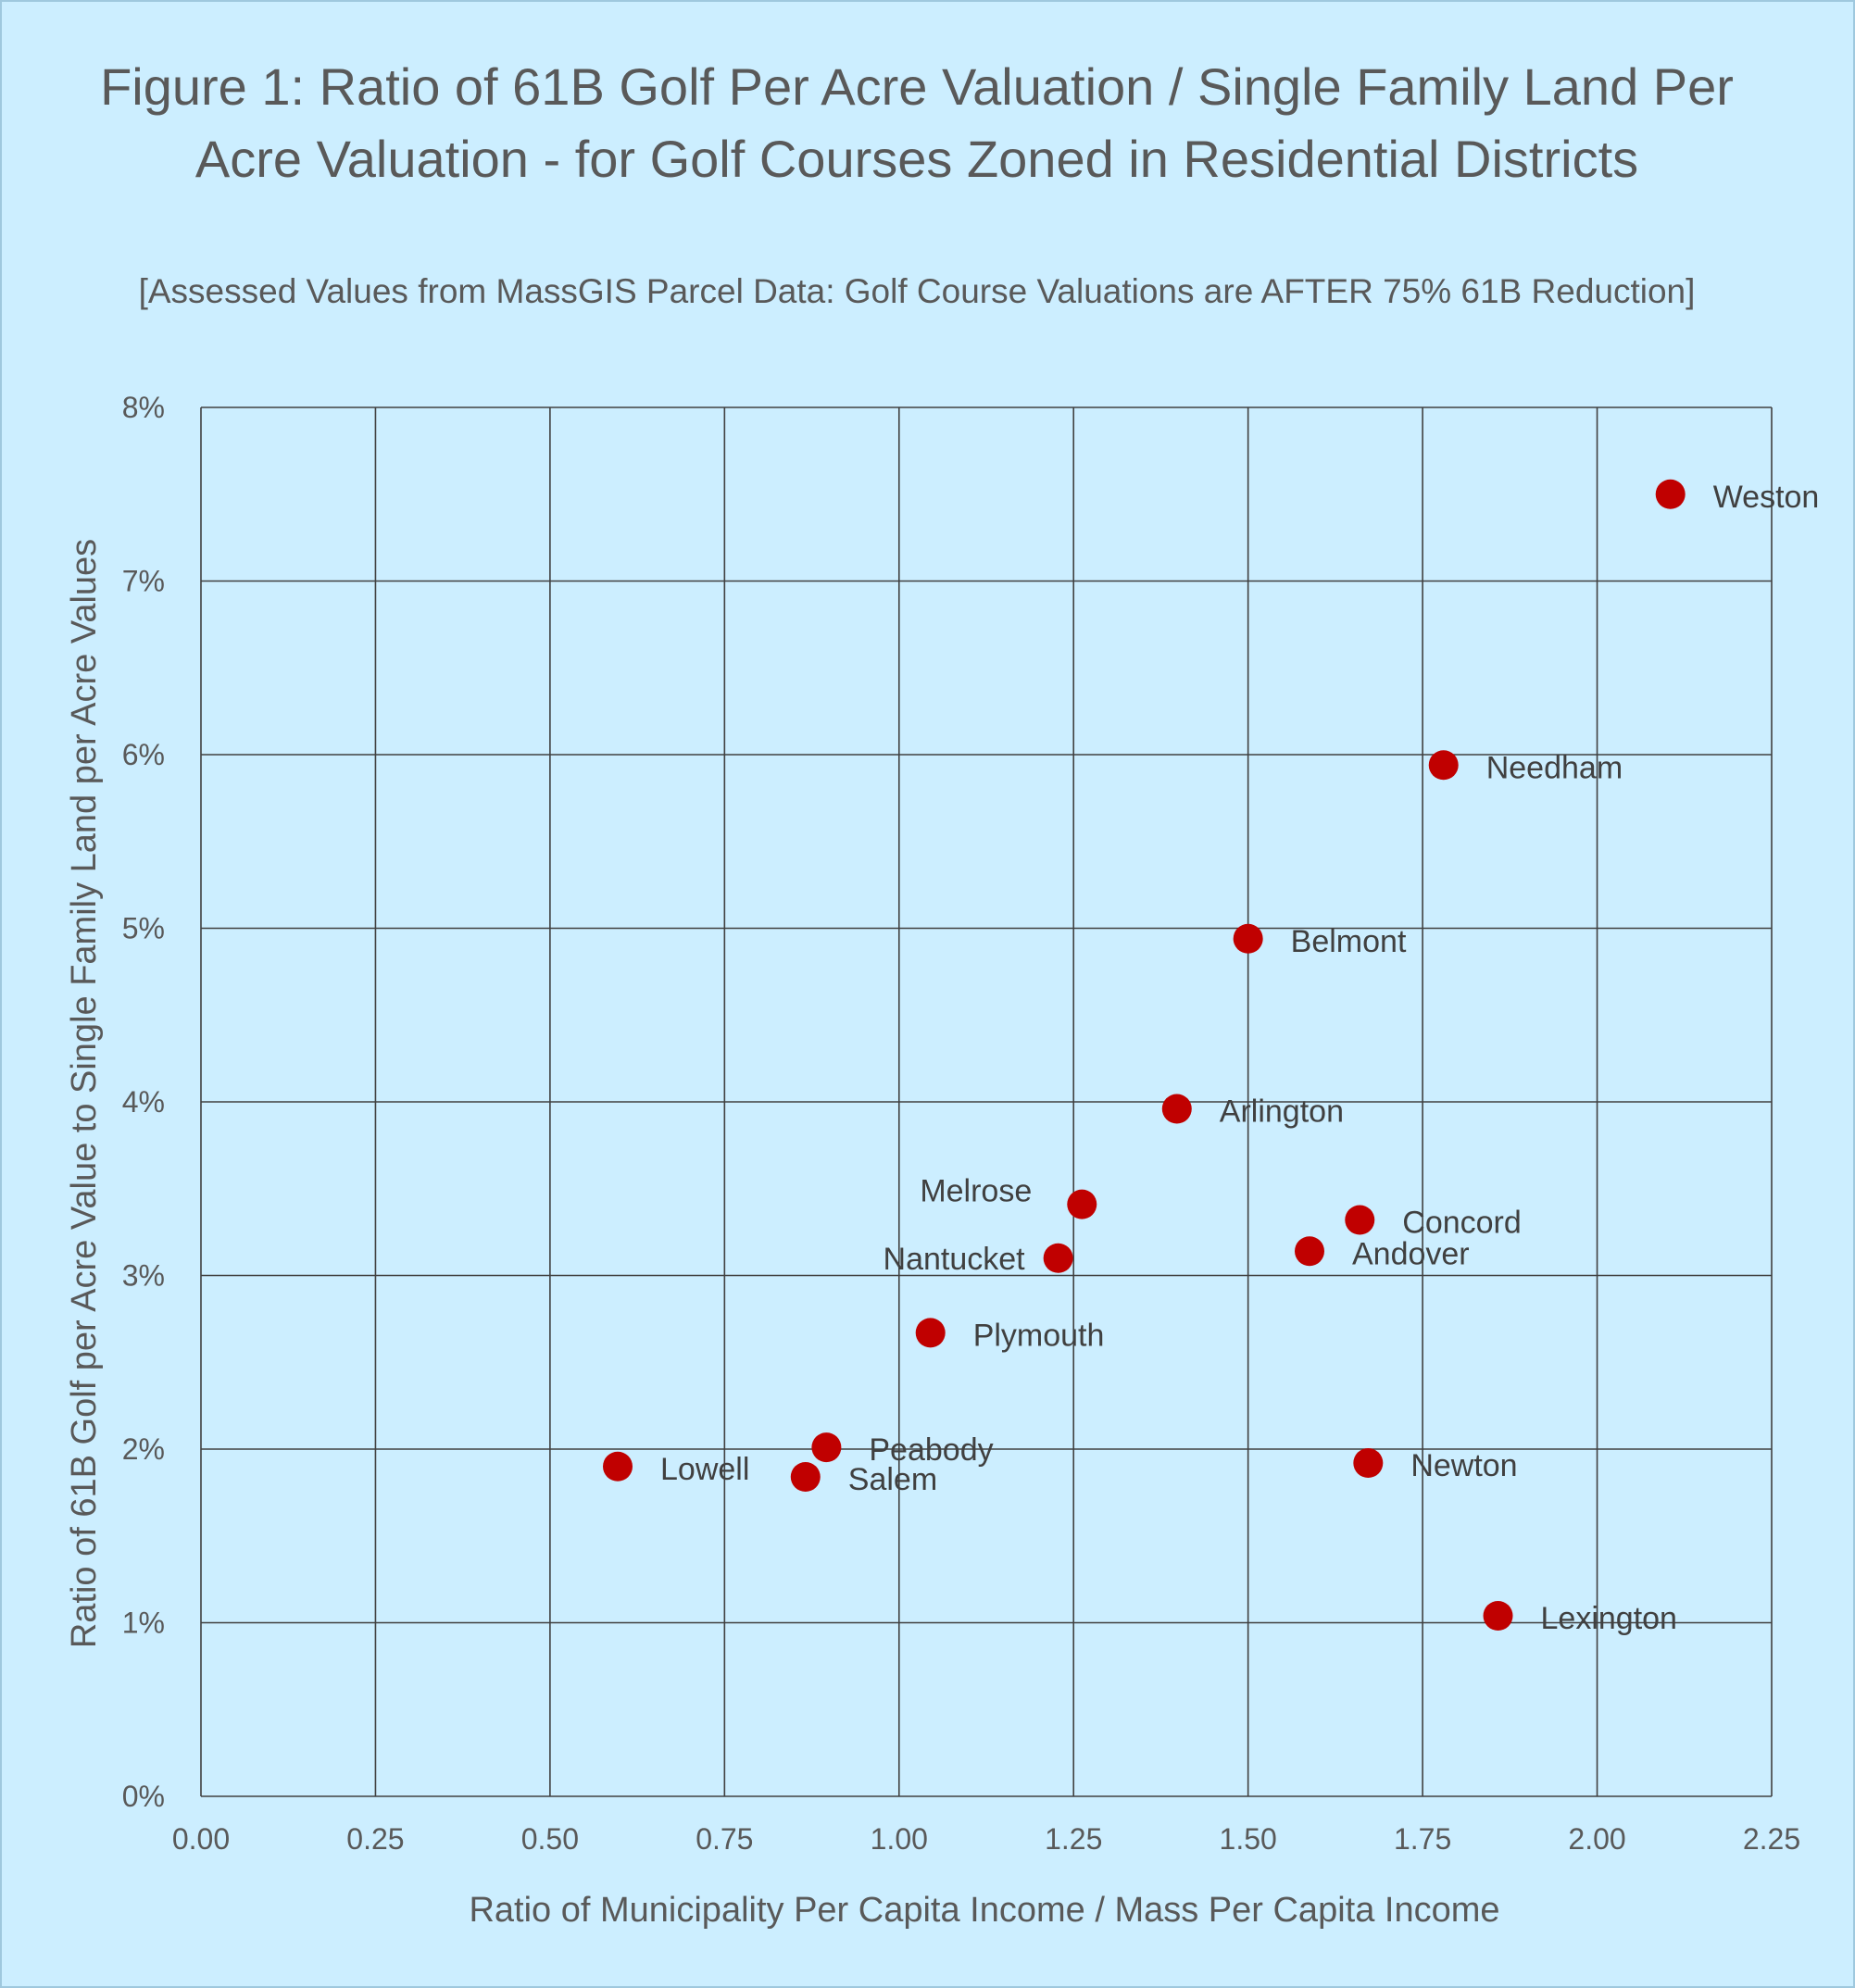 The image size is (1855, 1988). Describe the element at coordinates (1039, 1335) in the screenshot. I see `data-point-label: Plymouth` at that location.